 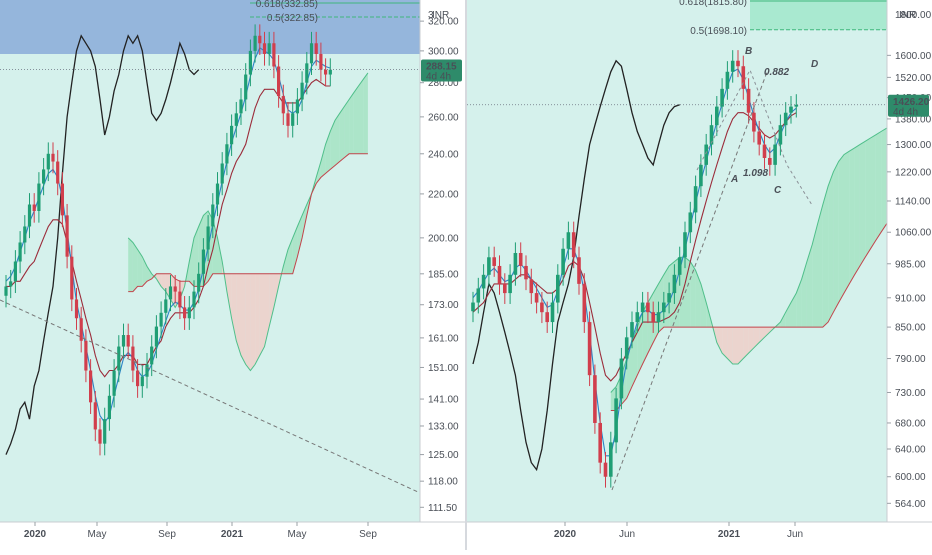 I want to click on currency-label: INR, so click(x=907, y=15).